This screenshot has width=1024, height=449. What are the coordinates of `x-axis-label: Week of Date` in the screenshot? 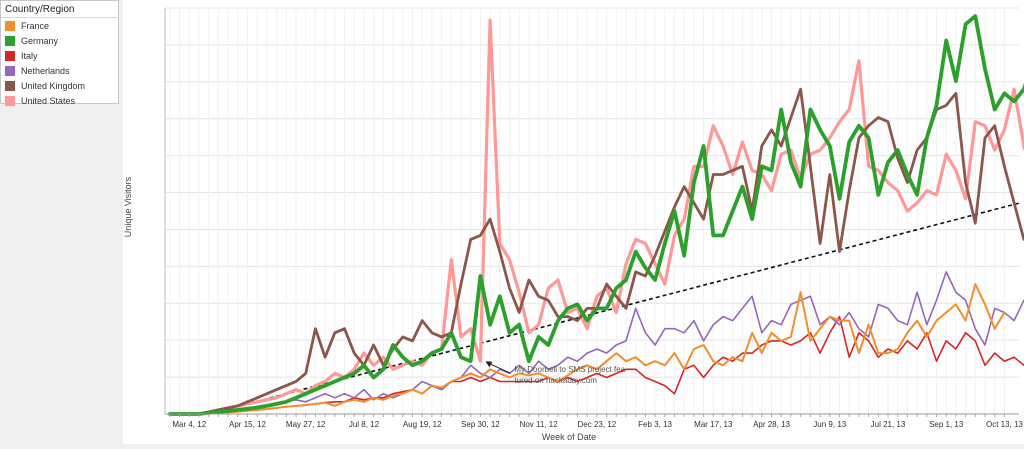 It's located at (569, 437).